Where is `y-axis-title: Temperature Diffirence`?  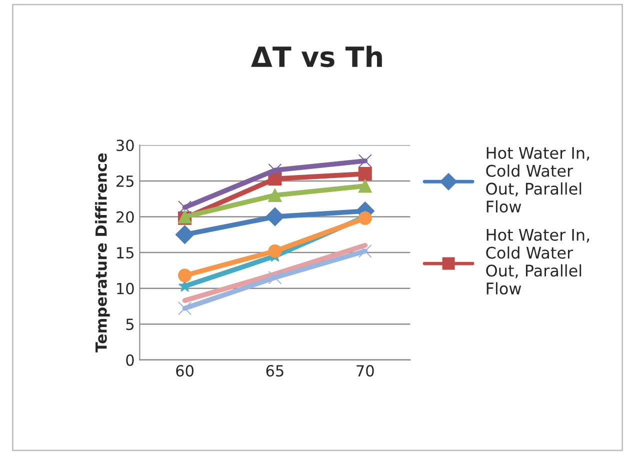 y-axis-title: Temperature Diffirence is located at coordinates (102, 252).